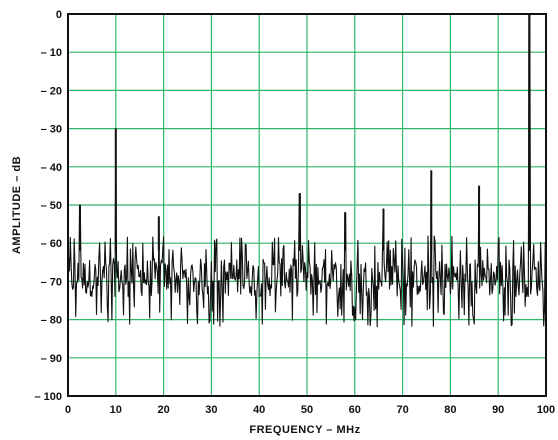 This screenshot has height=440, width=558. Describe the element at coordinates (51, 53) in the screenshot. I see `y-tick-label: – 10` at that location.